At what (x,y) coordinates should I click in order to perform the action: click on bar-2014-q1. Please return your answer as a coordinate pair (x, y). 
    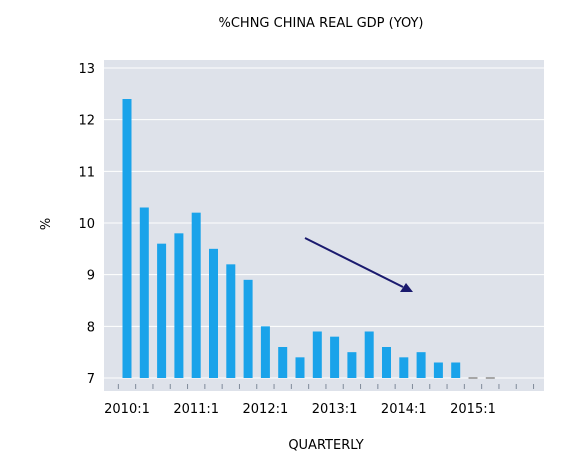
    Looking at the image, I should click on (404, 367).